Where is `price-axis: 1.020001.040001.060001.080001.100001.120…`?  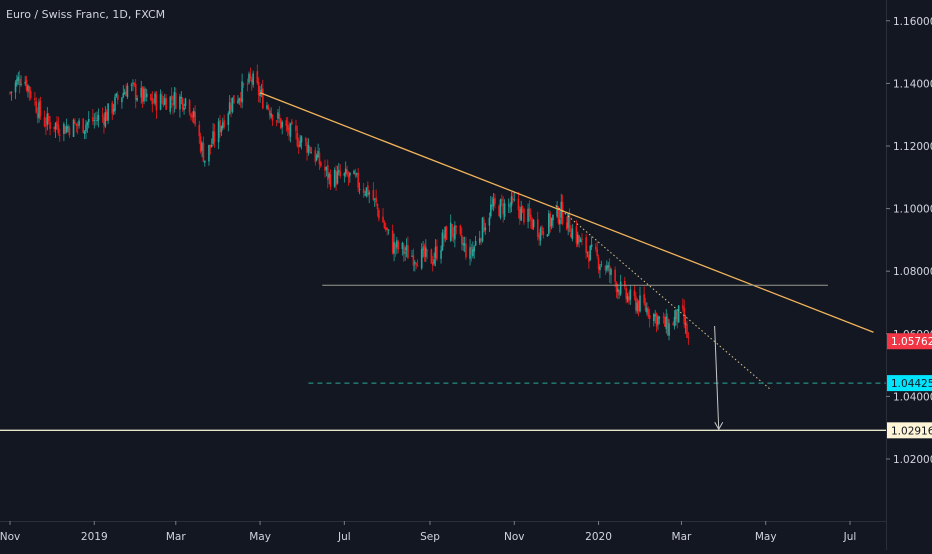
price-axis: 1.020001.040001.060001.080001.100001.120… is located at coordinates (909, 241).